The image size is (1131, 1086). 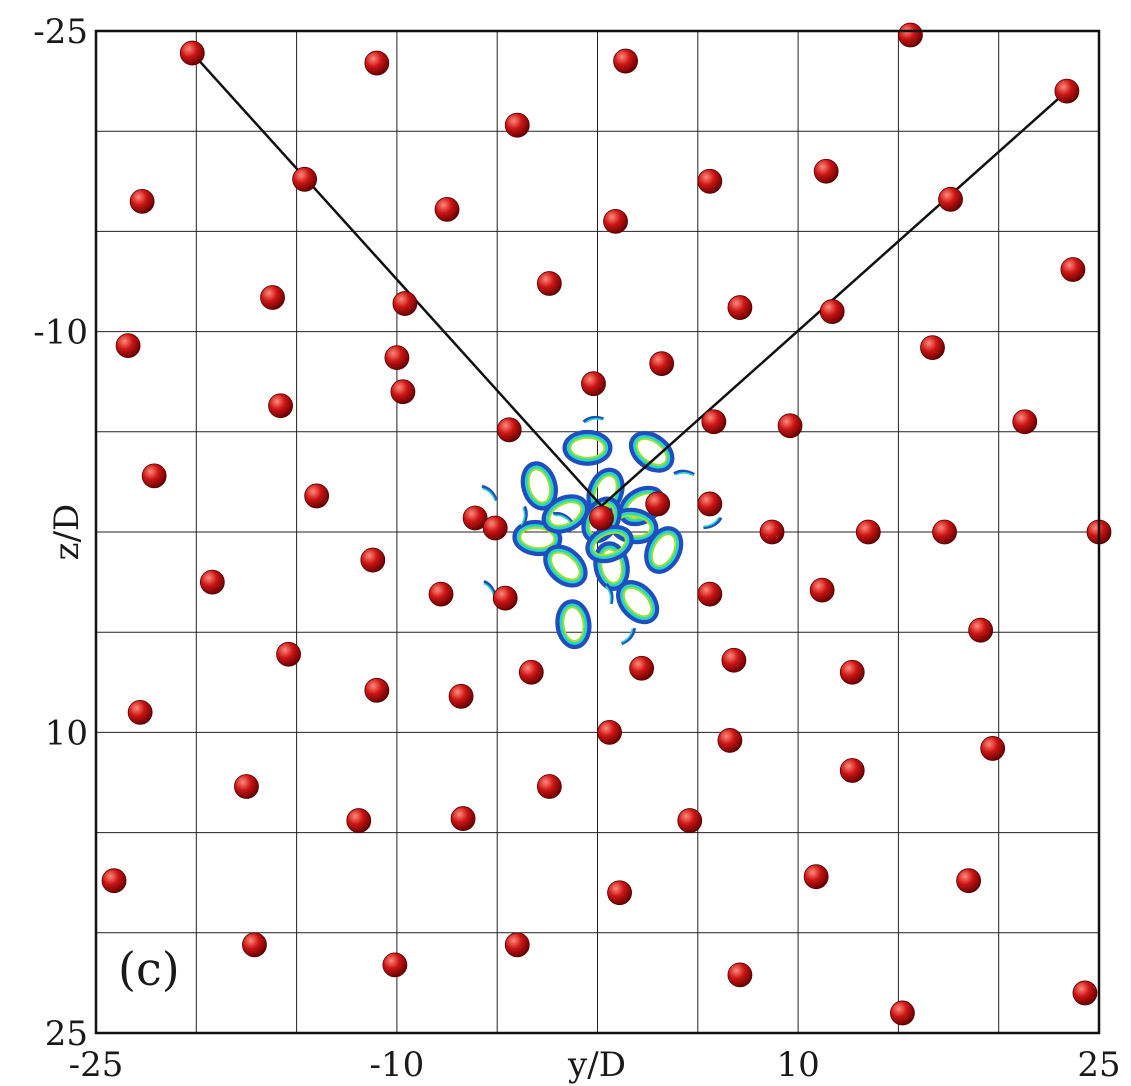 I want to click on y-axis-label: z/D, so click(x=67, y=532).